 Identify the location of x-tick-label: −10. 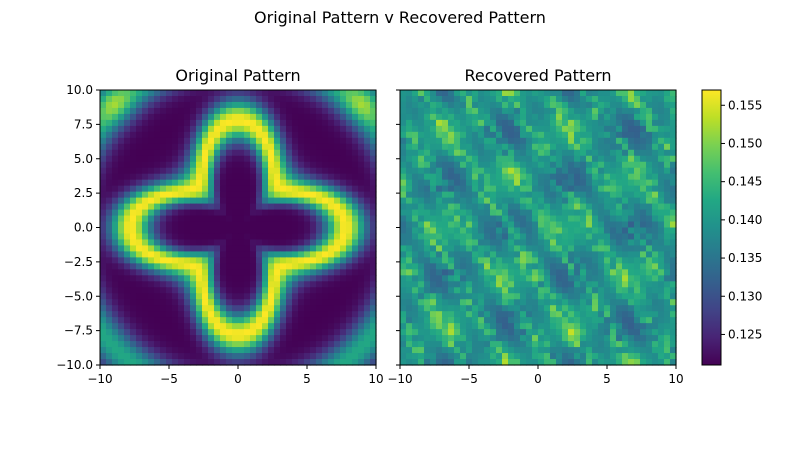
(99, 379).